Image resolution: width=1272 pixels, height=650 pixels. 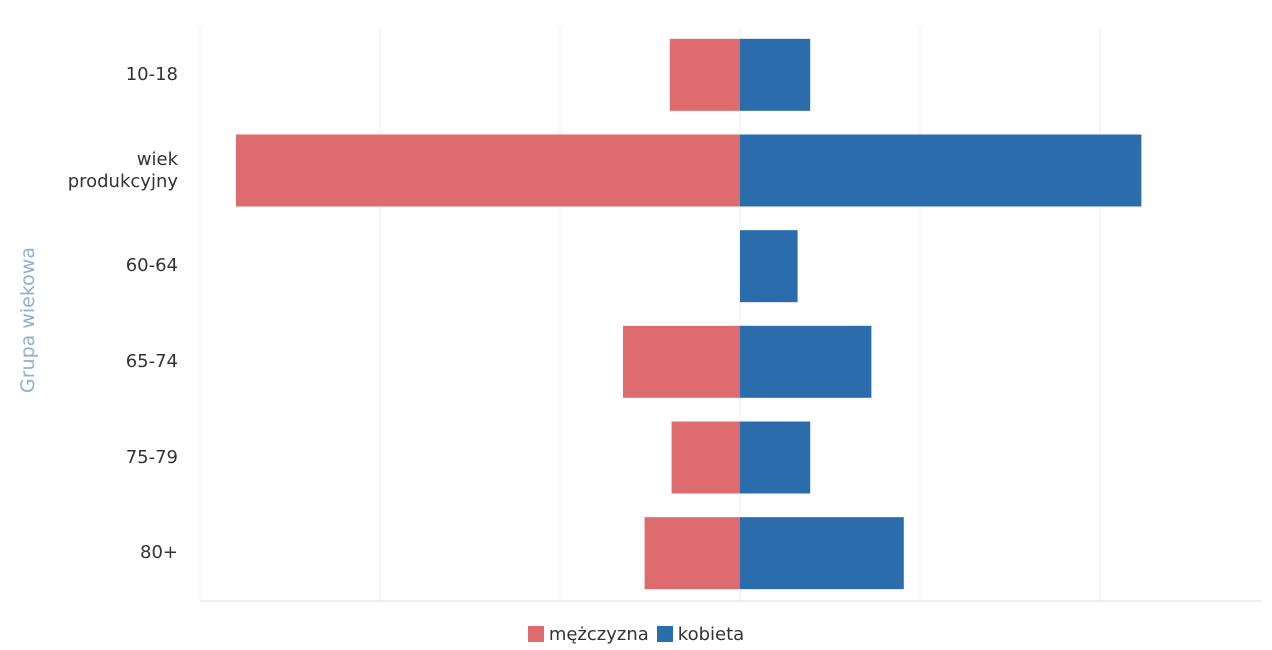 I want to click on legend-label: kobieta, so click(x=711, y=634).